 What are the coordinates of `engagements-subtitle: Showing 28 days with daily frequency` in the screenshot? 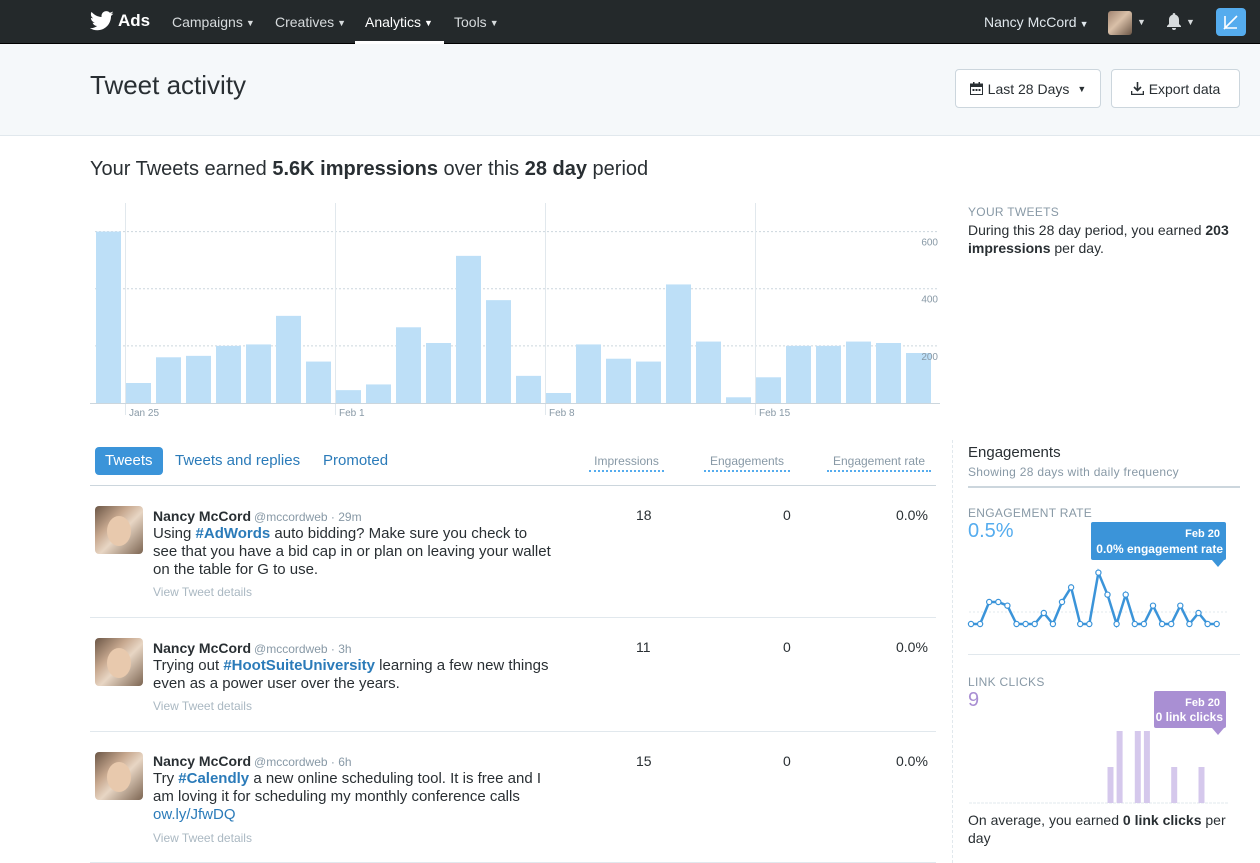 It's located at (1073, 472).